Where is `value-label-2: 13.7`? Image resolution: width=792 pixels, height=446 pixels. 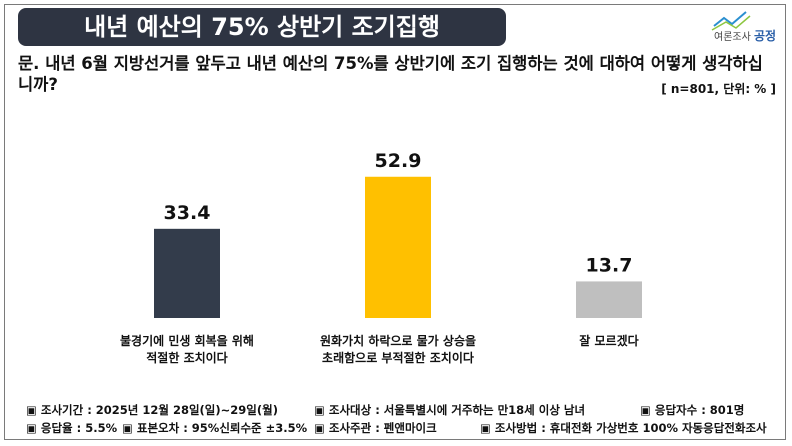
value-label-2: 13.7 is located at coordinates (609, 265).